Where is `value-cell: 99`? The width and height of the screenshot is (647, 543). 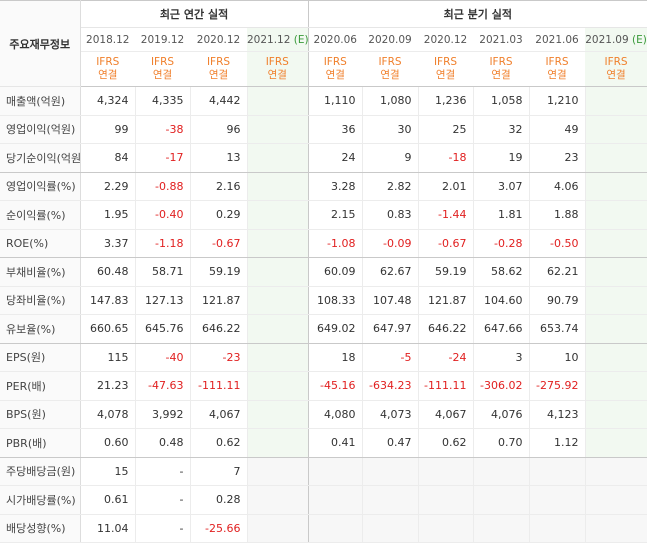 value-cell: 99 is located at coordinates (108, 129).